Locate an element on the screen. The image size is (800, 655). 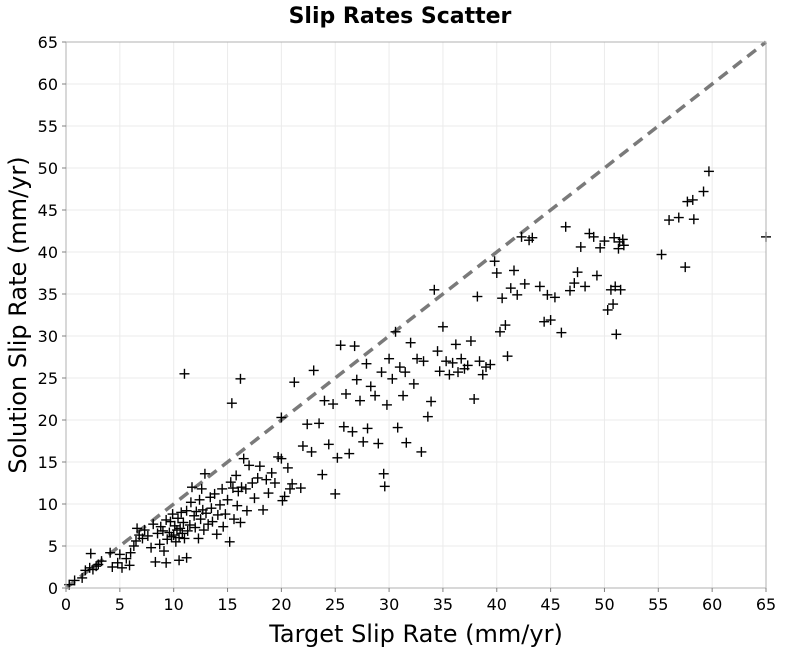
y-axis-label: Solution Slip Rate (mm/yr) is located at coordinates (18, 314).